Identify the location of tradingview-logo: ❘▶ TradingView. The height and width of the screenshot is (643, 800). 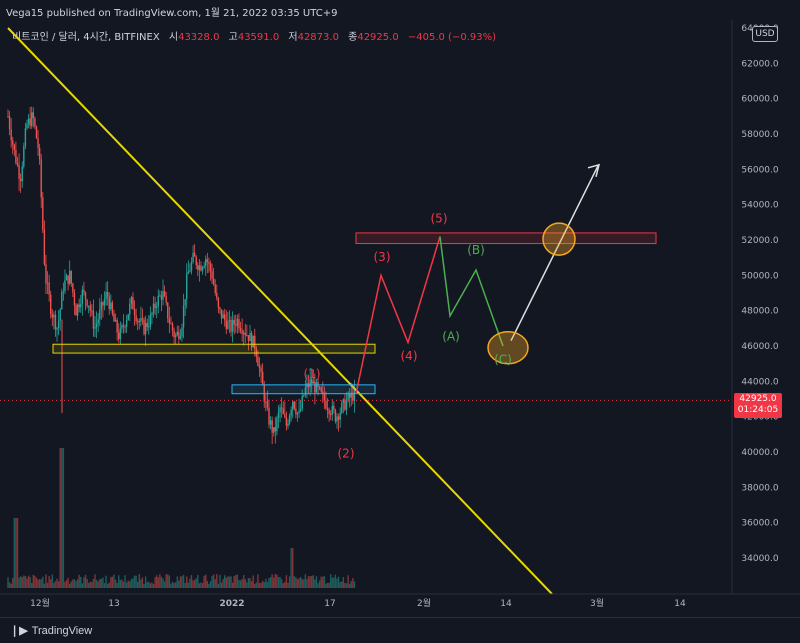
(51, 630).